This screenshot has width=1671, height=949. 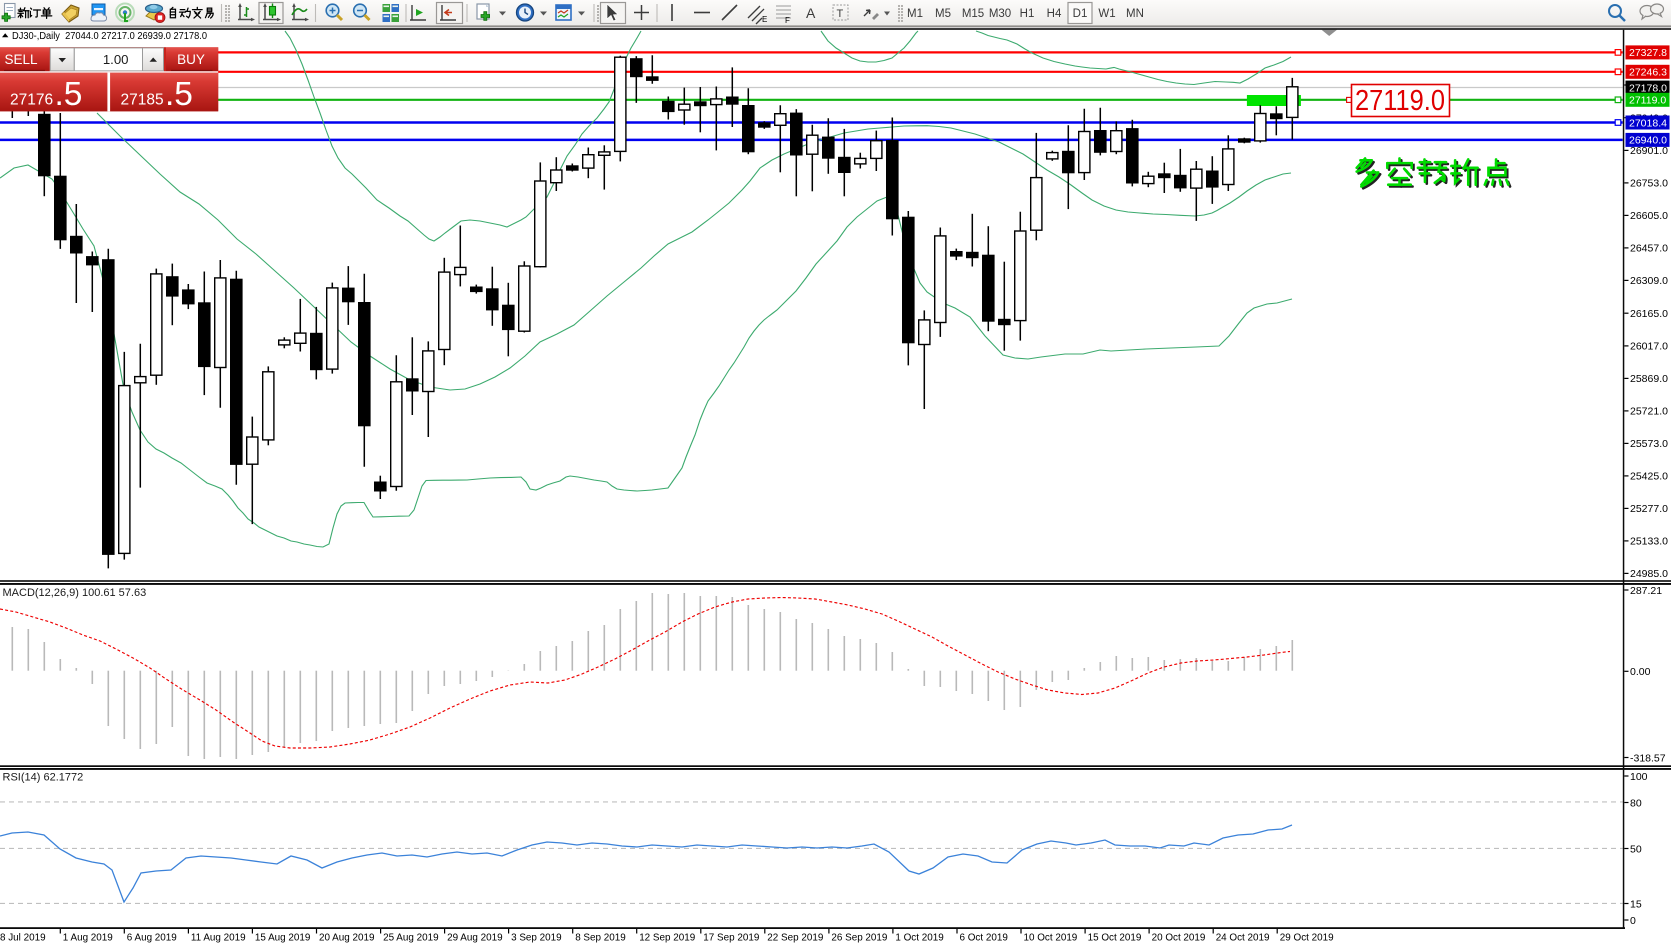 I want to click on svg-text: 26753.0, so click(x=1649, y=184).